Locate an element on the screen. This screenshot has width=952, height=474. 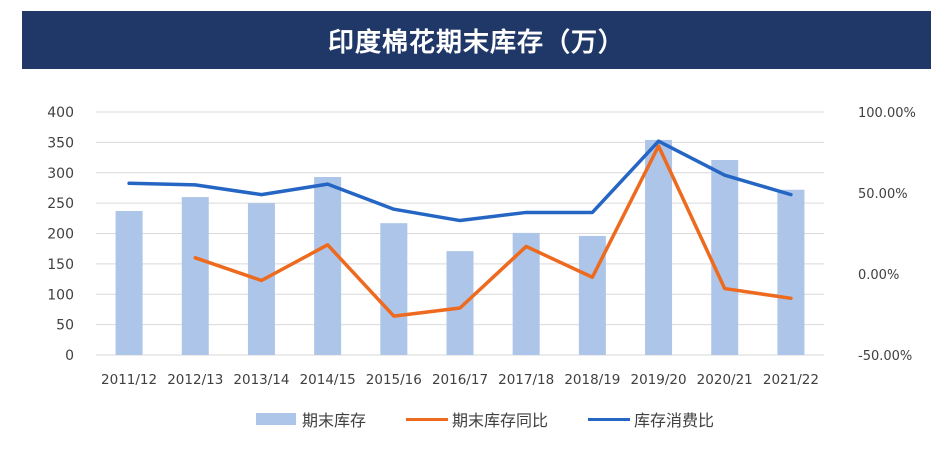
legend-label: 期末库存同比 is located at coordinates (500, 420).